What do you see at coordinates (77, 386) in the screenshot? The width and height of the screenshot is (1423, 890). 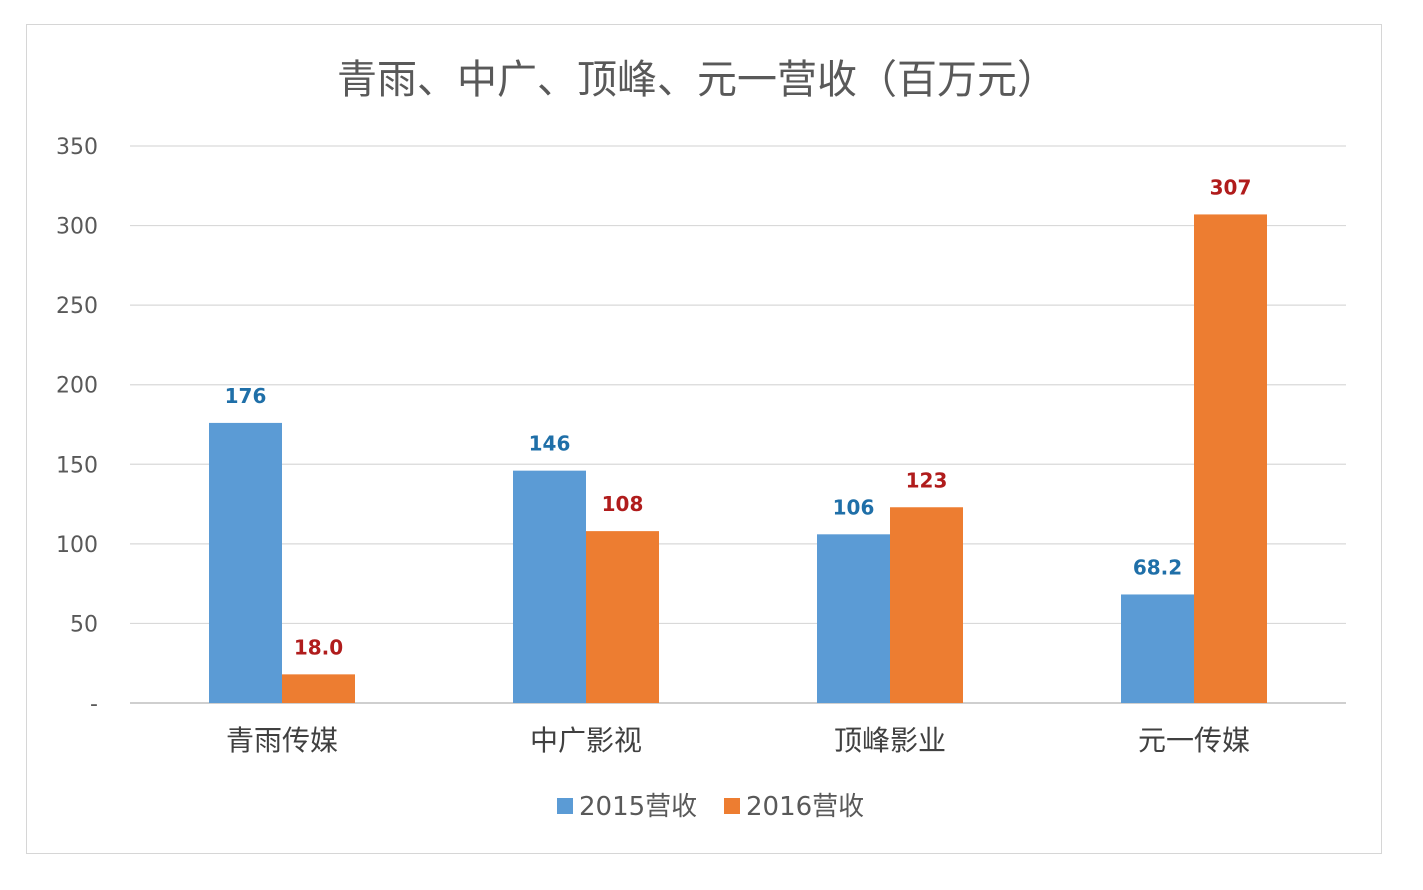 I see `y-tick-label: 200` at bounding box center [77, 386].